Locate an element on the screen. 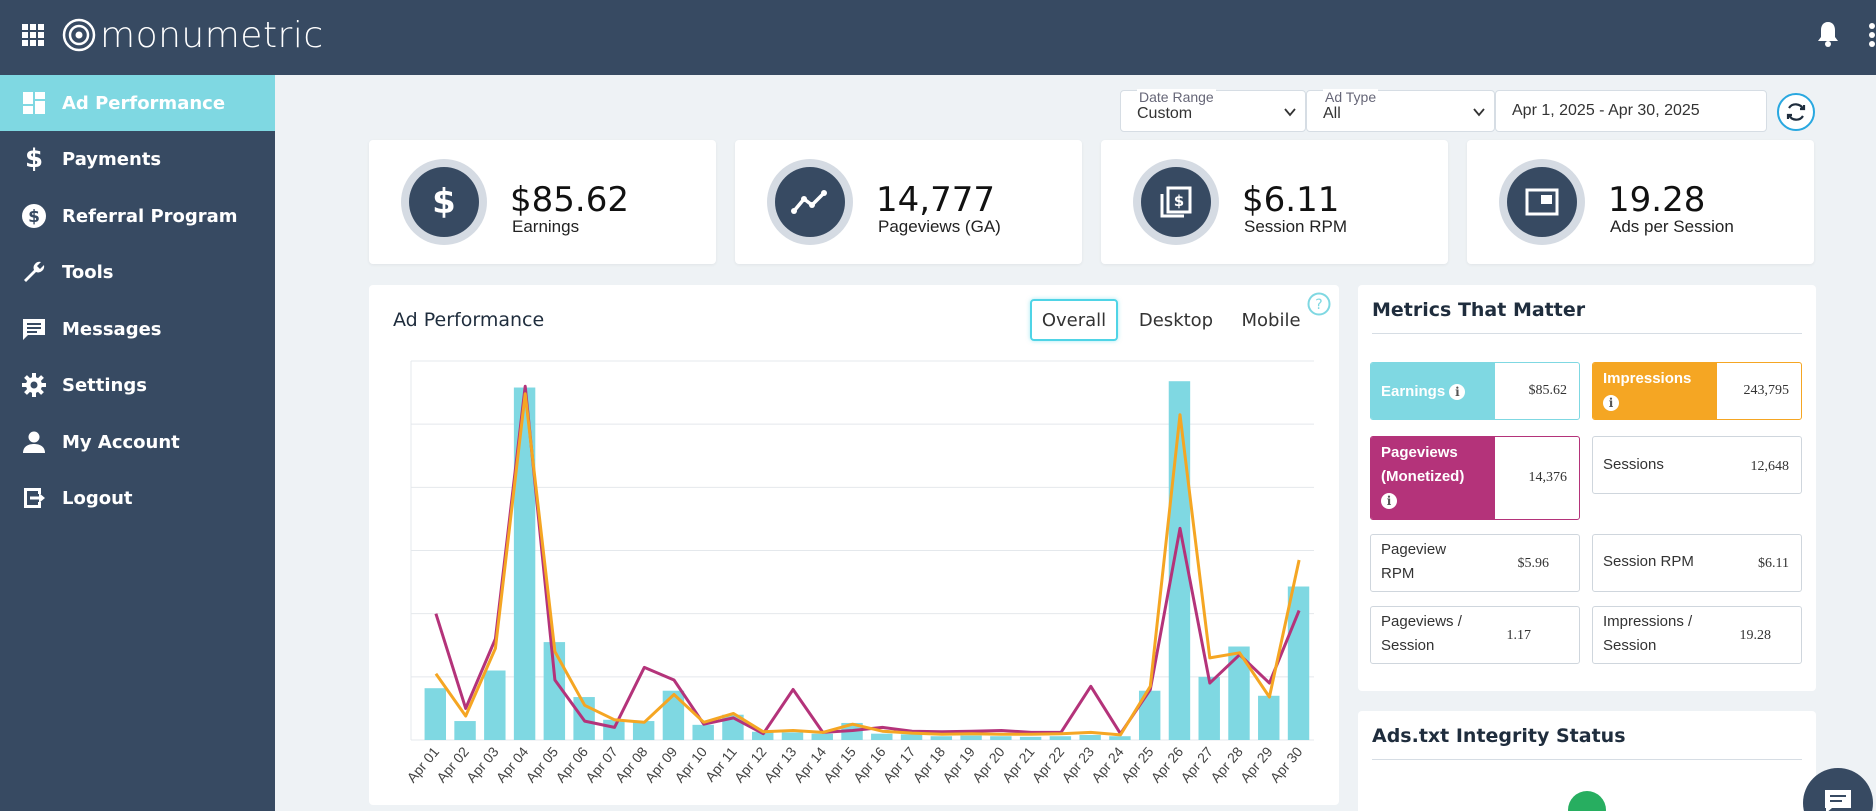  sidebar-item-settings: Settings is located at coordinates (137, 385).